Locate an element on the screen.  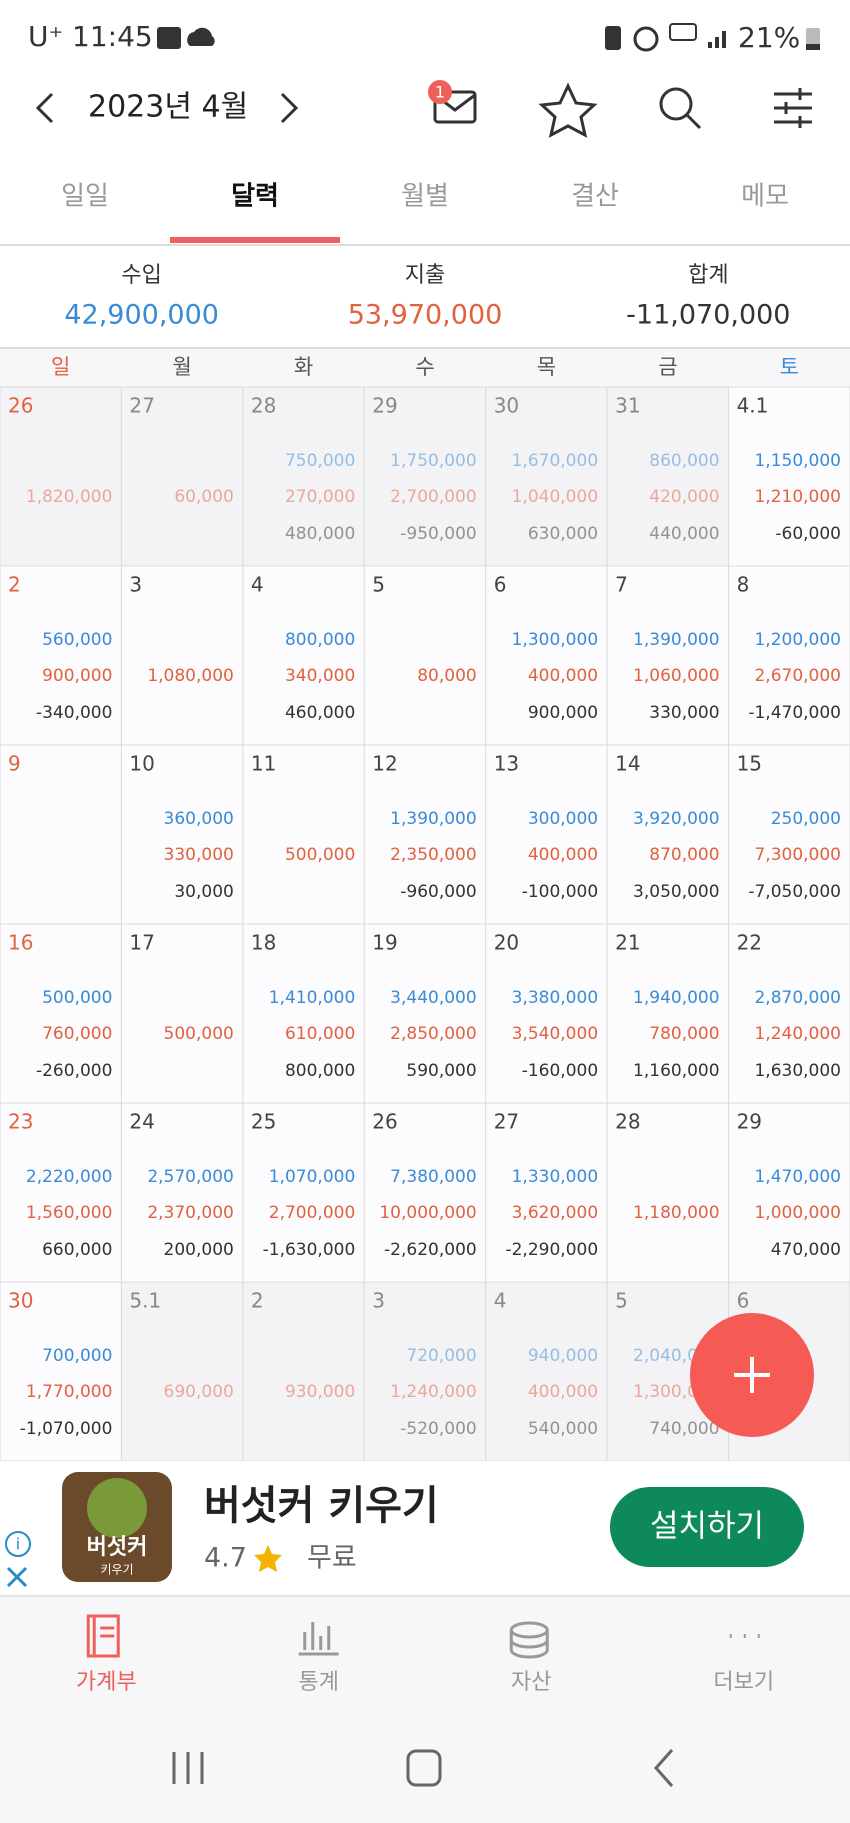
day-expense: 1,000,000 is located at coordinates (797, 1213).